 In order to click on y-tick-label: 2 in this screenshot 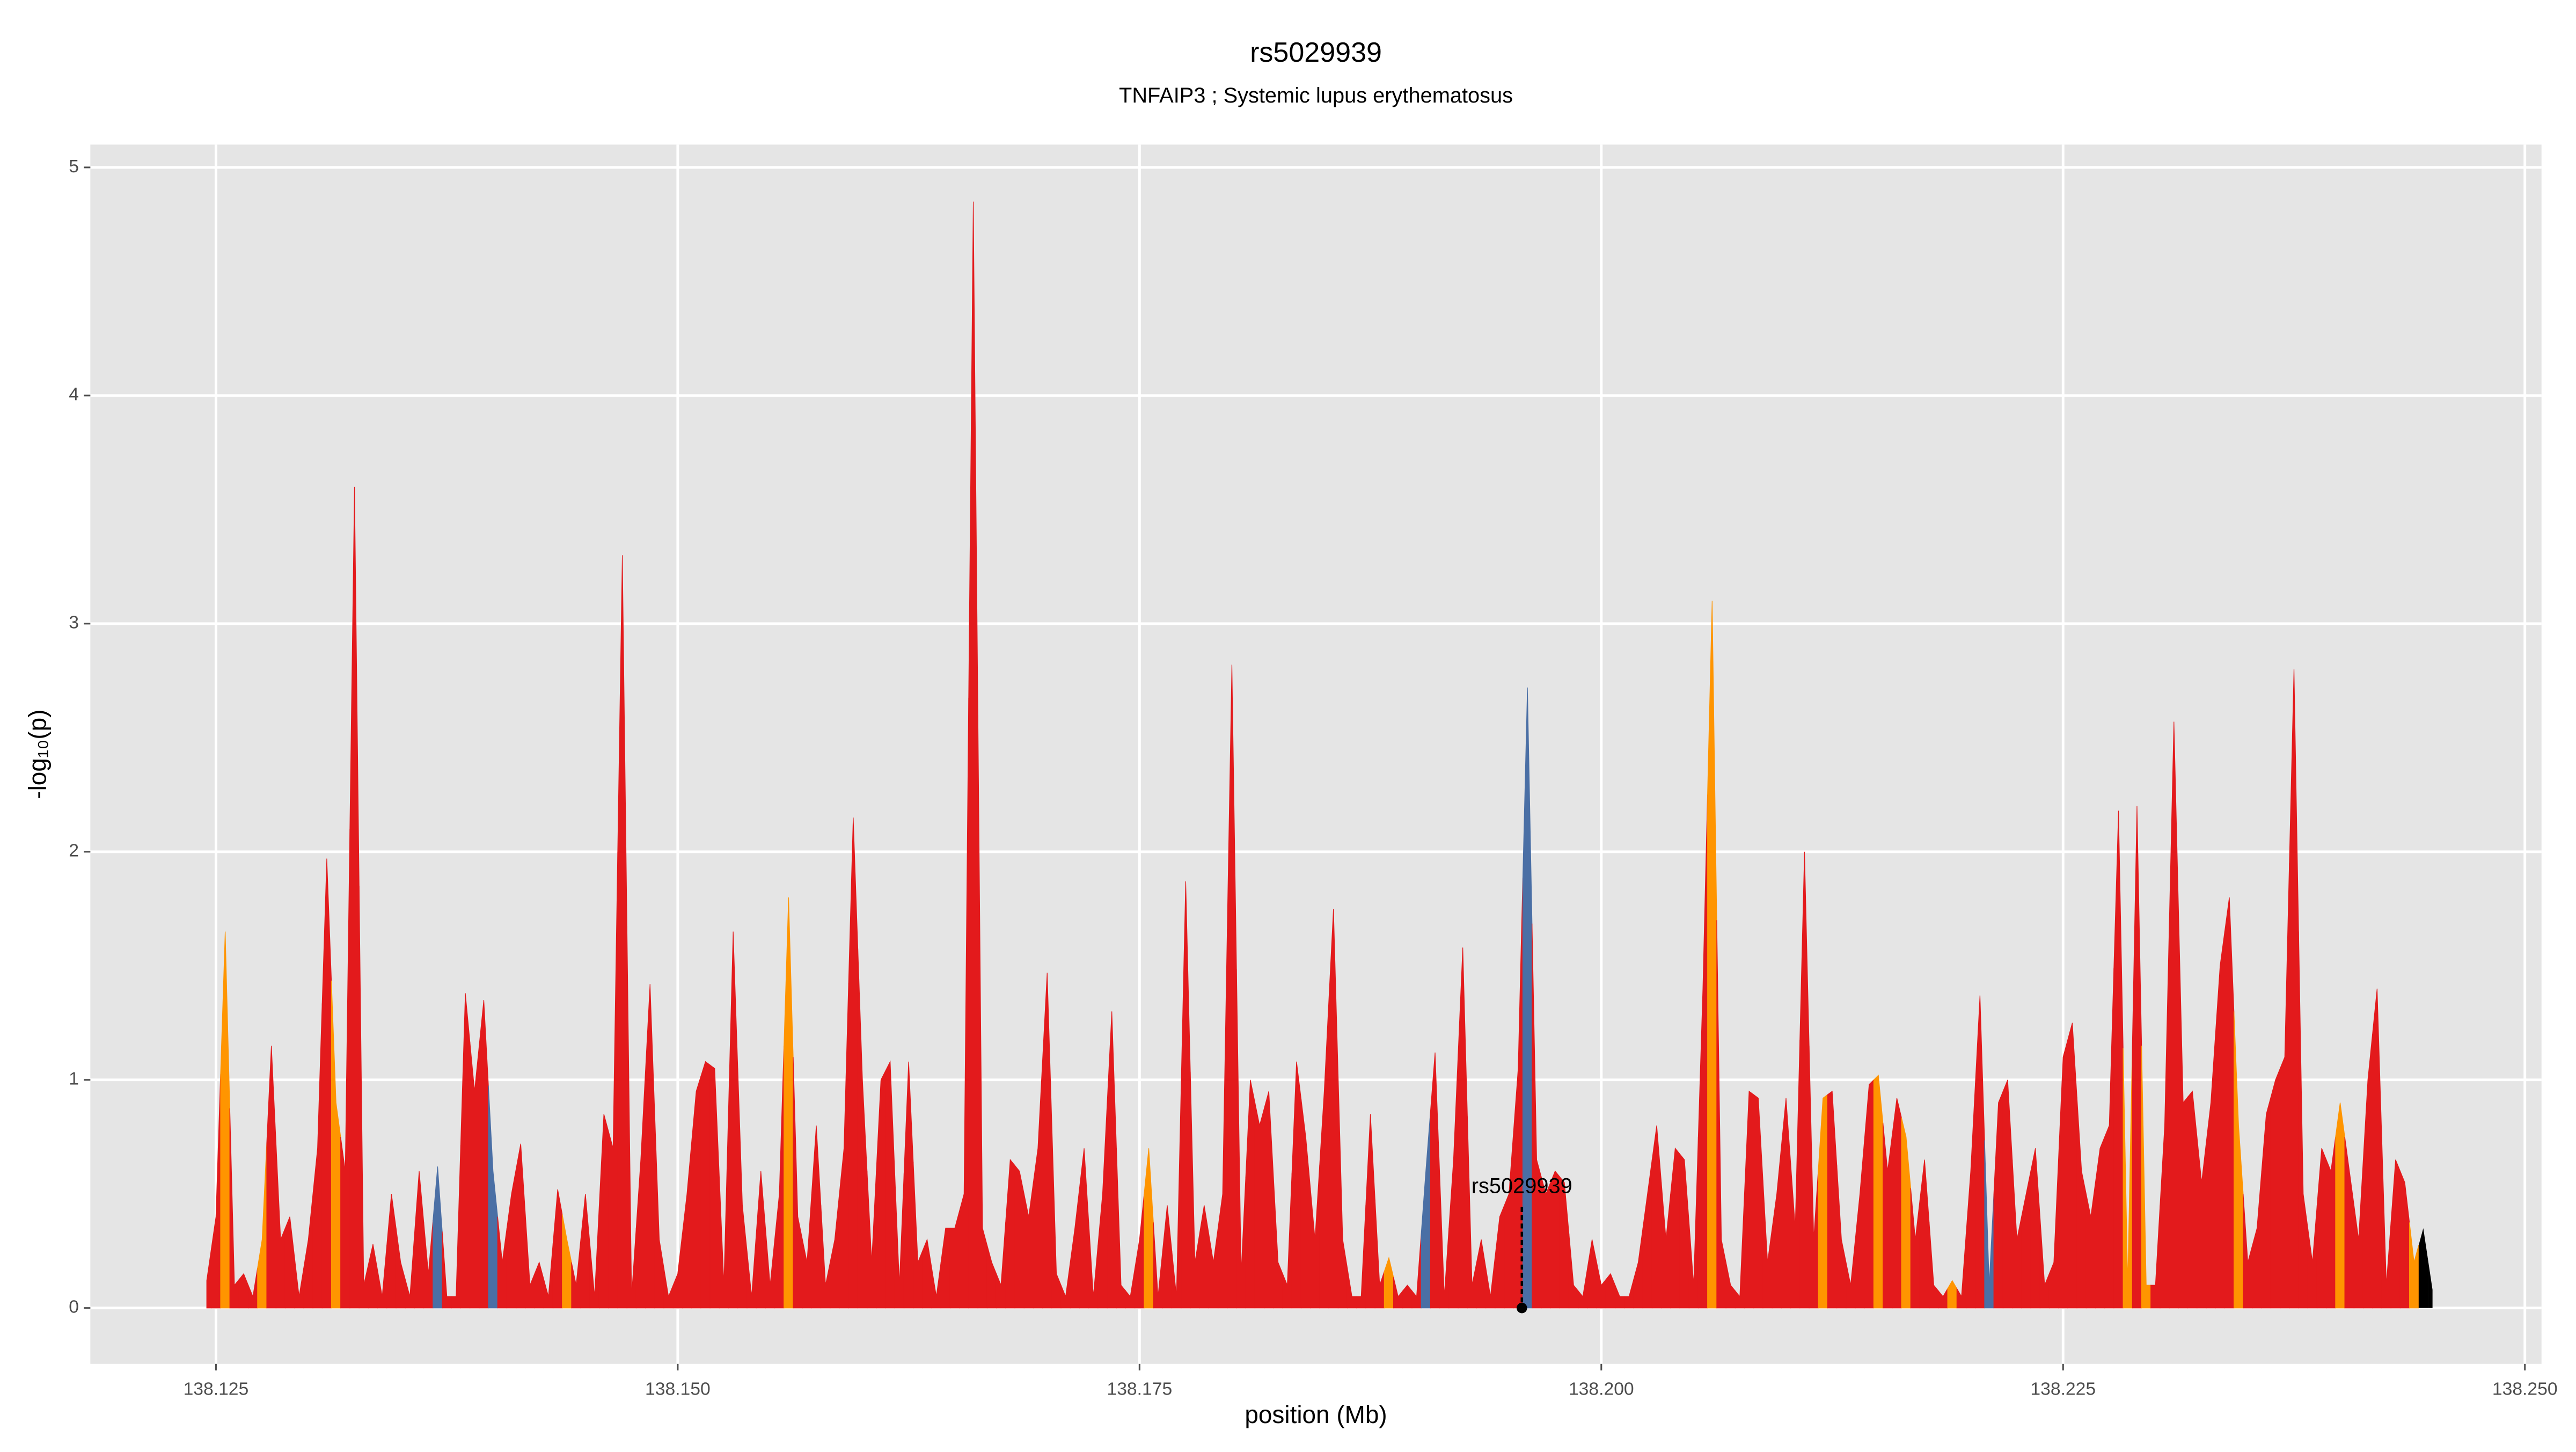, I will do `click(74, 851)`.